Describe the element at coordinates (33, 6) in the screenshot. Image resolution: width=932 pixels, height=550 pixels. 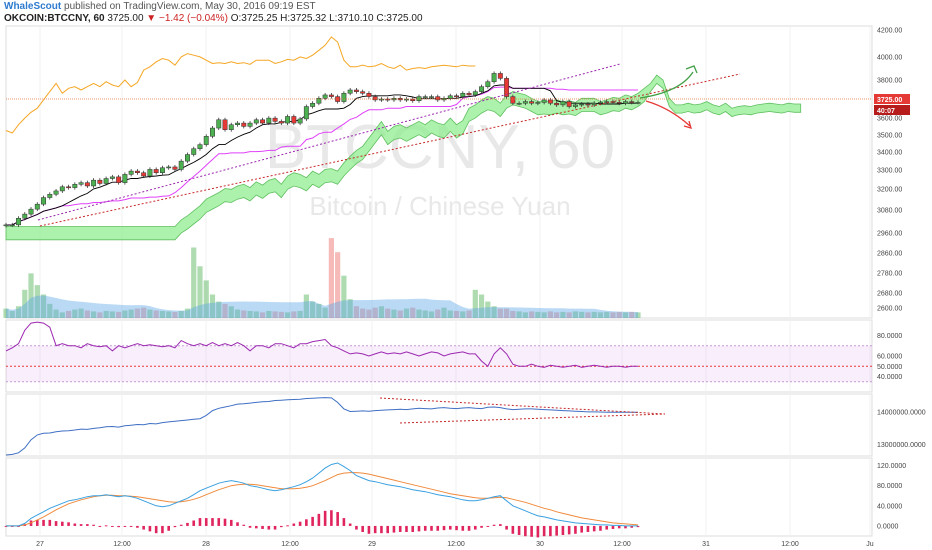
I see `author-name: WhaleScout` at that location.